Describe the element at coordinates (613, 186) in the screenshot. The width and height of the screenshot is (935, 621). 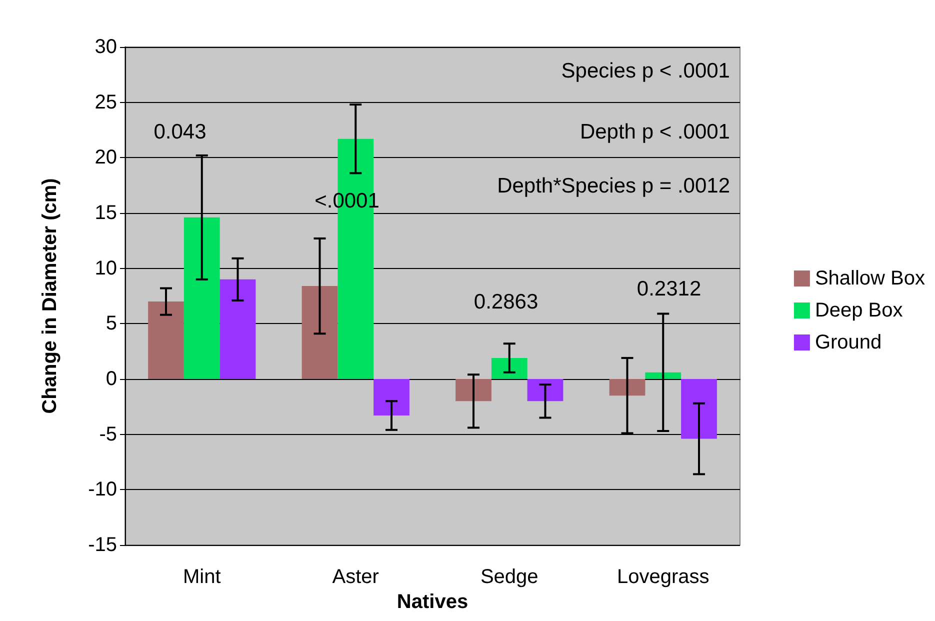
I see `annotation: Depth*Species p = .0012` at that location.